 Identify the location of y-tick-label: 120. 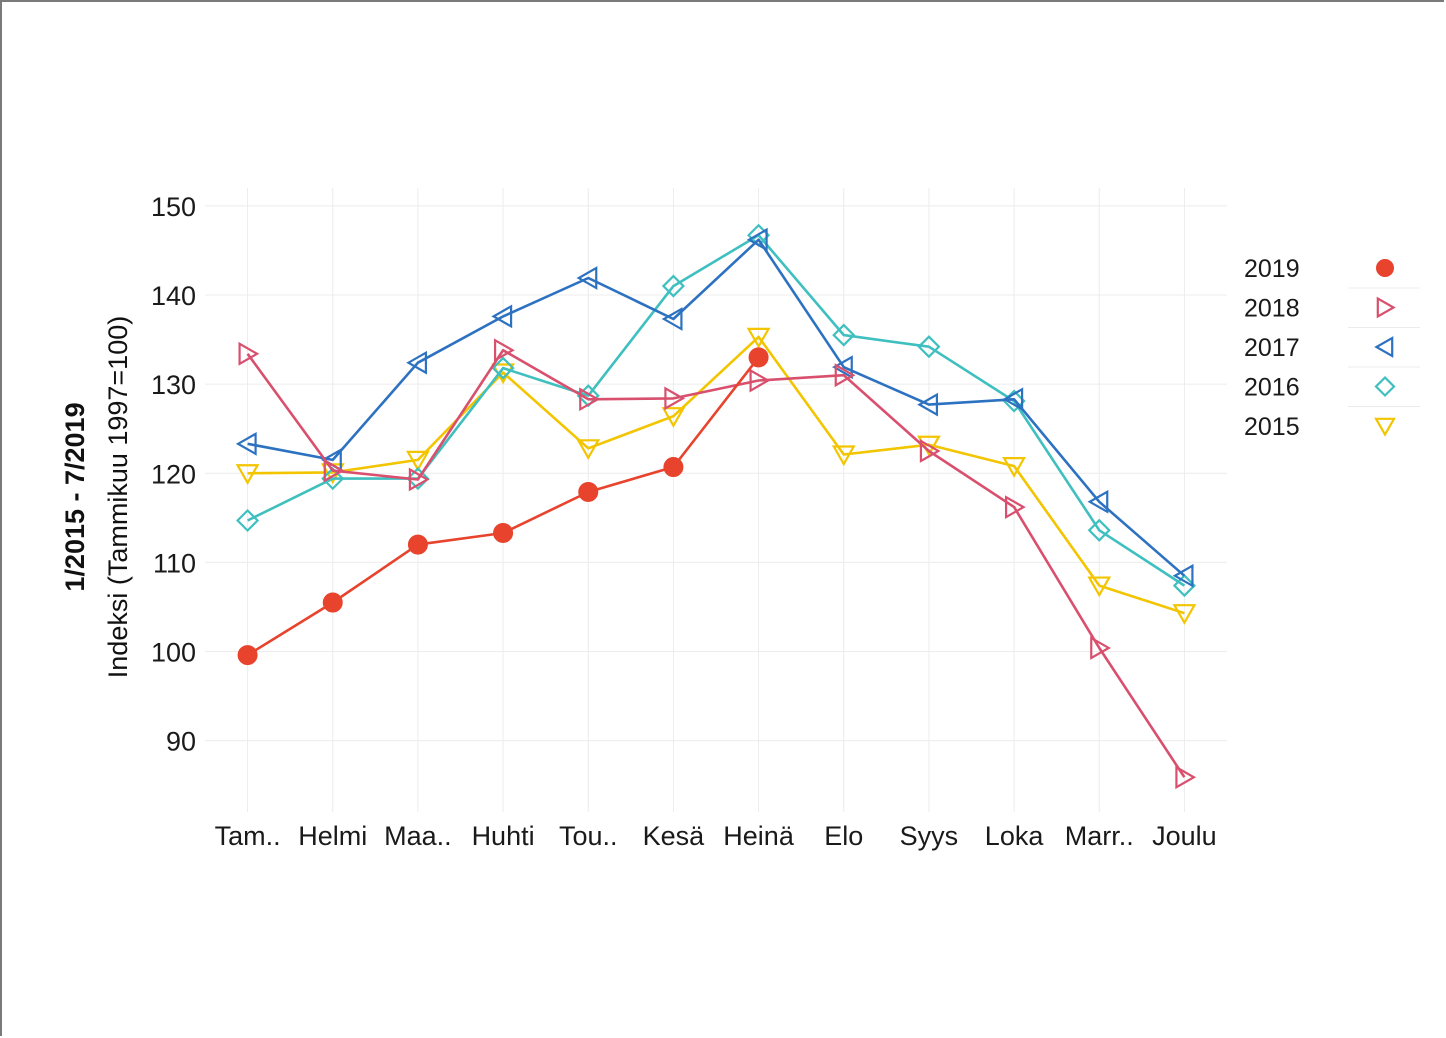
(173, 474).